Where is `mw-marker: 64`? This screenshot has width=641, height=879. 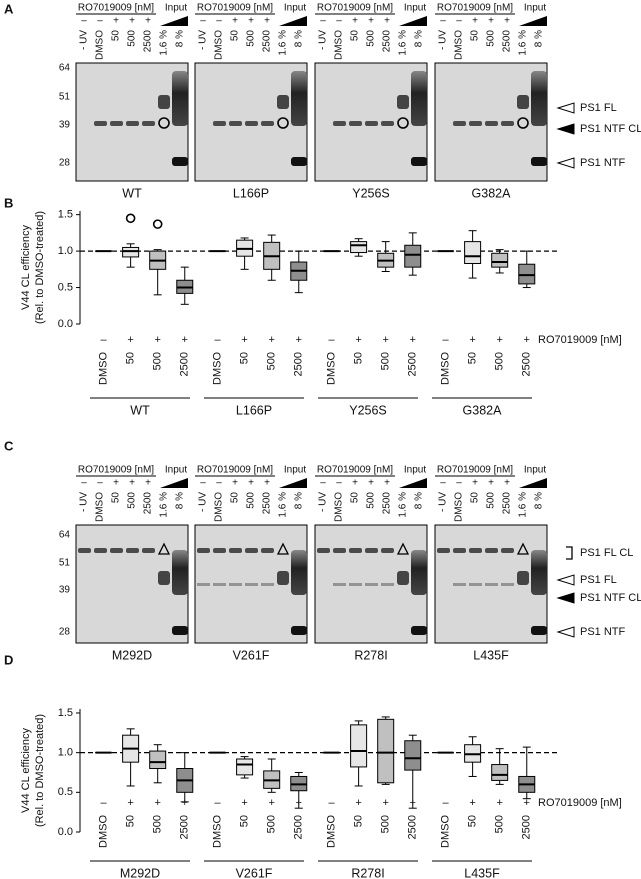
mw-marker: 64 is located at coordinates (65, 68).